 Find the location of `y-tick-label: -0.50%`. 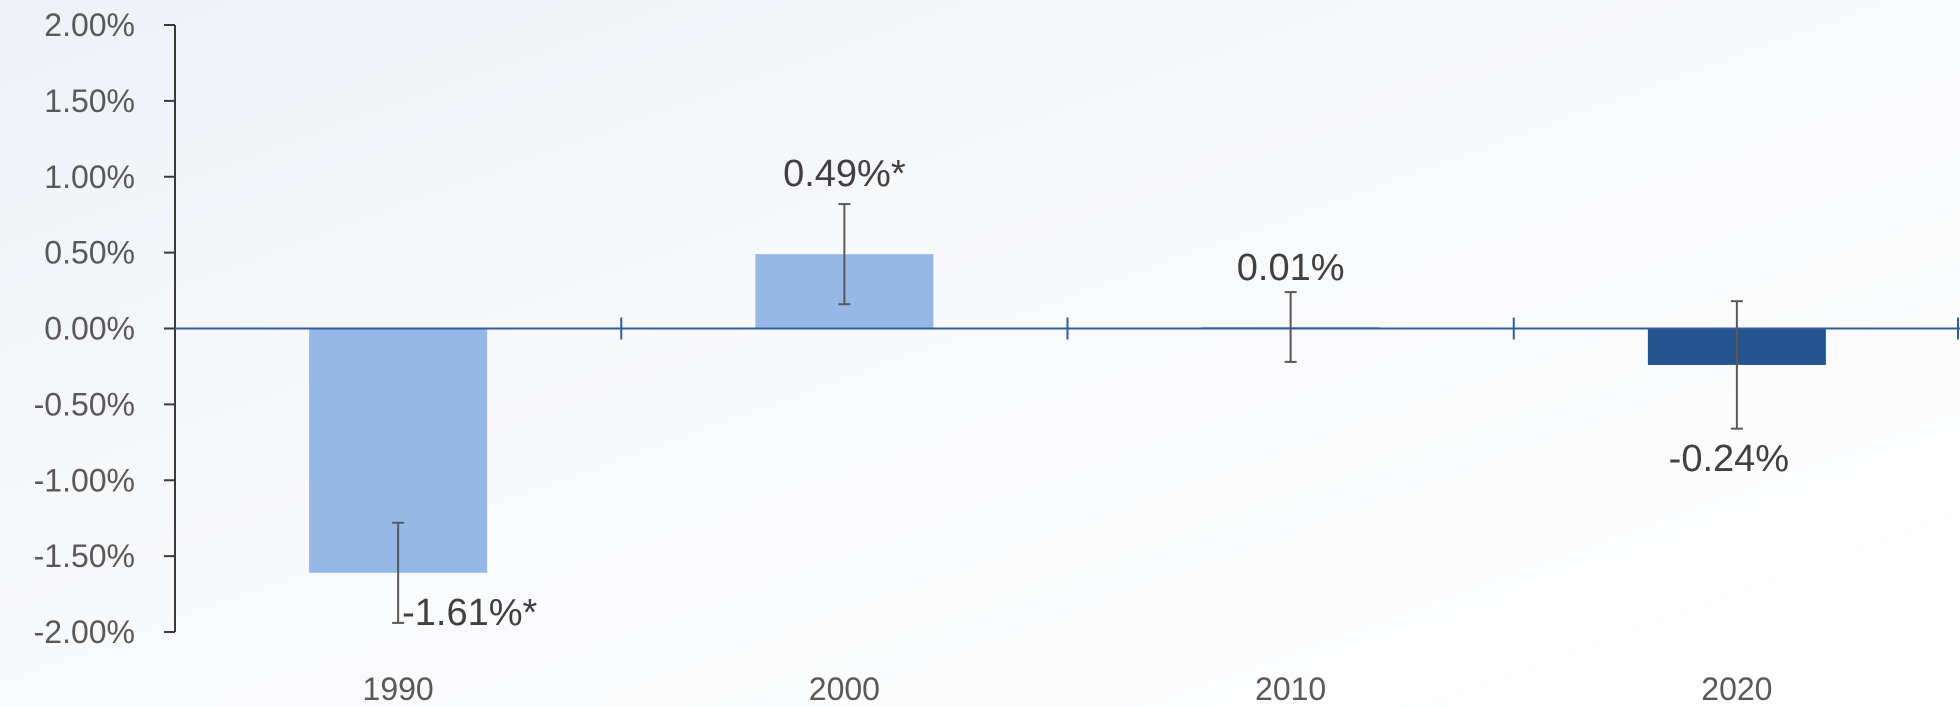

y-tick-label: -0.50% is located at coordinates (84, 404).